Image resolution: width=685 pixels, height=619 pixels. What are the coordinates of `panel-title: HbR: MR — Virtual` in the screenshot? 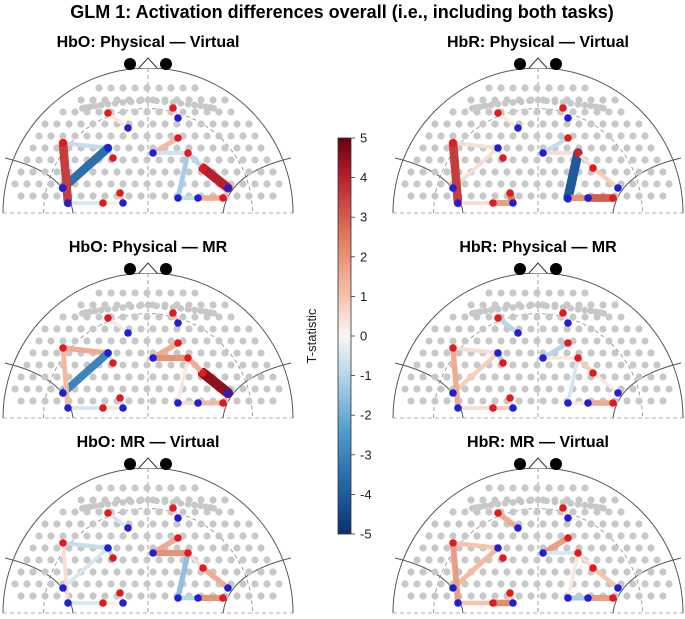 It's located at (538, 442).